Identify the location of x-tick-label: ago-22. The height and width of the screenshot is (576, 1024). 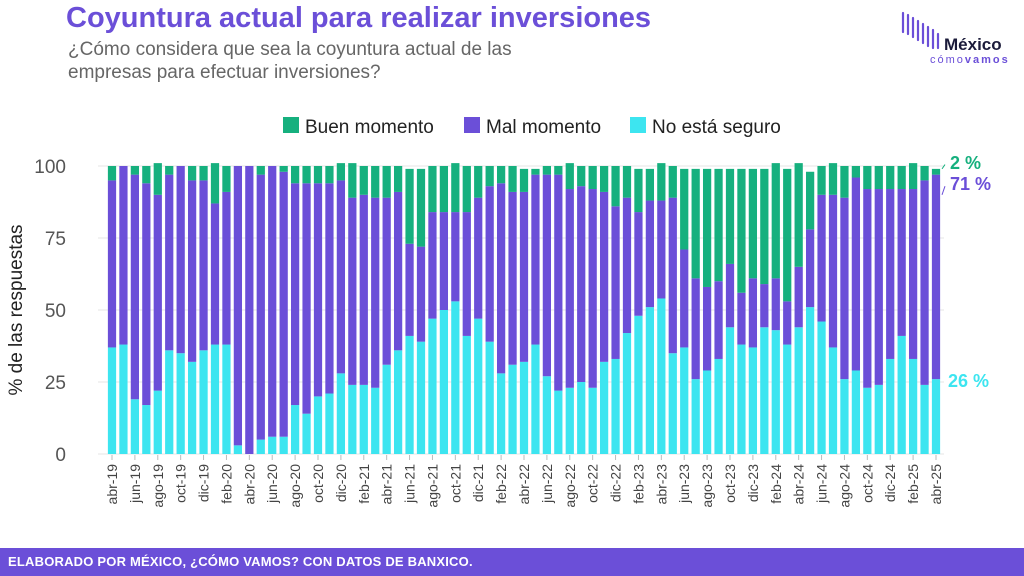
(570, 486).